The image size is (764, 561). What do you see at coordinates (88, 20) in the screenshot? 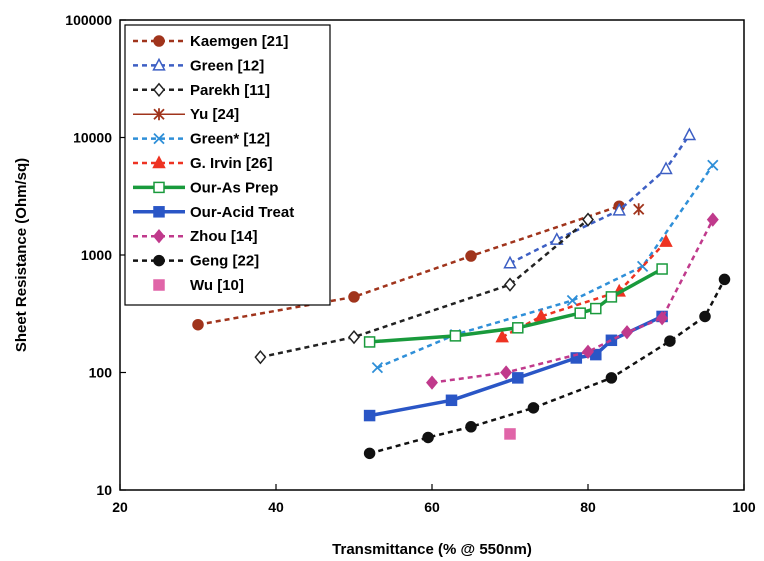
I see `y-tick-label: 100000` at bounding box center [88, 20].